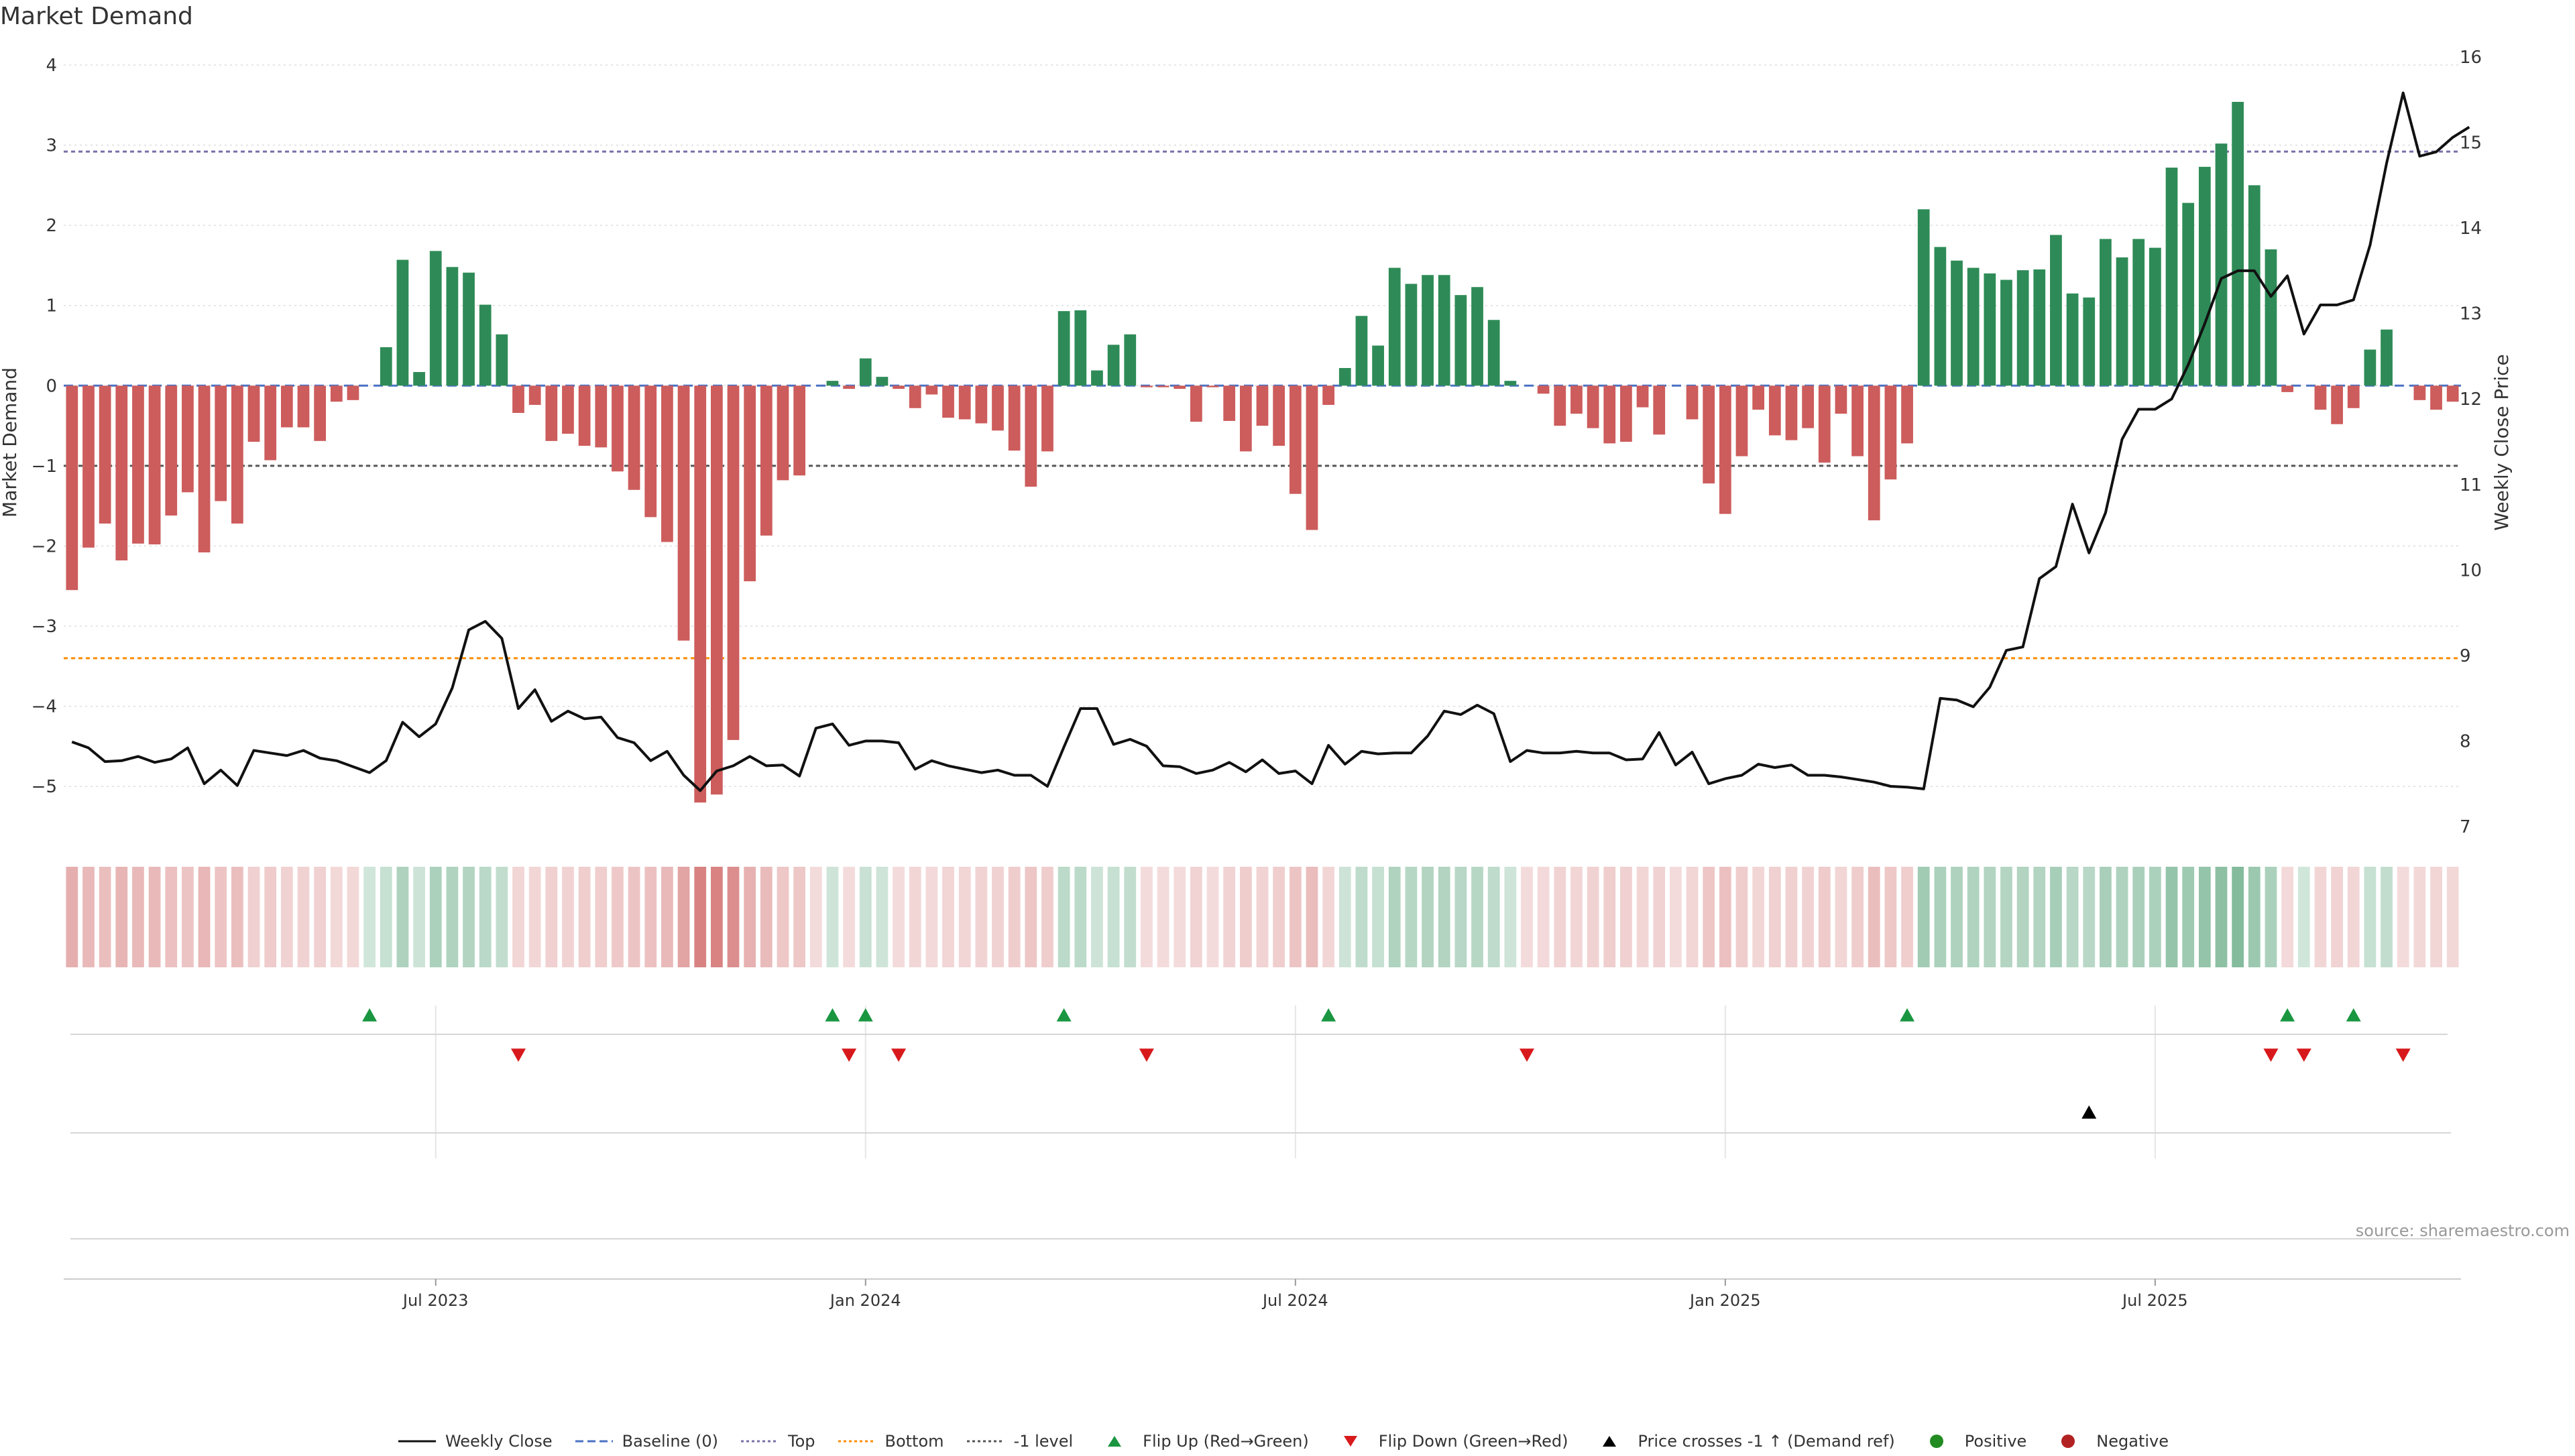 Image resolution: width=2575 pixels, height=1456 pixels. I want to click on legend-item: Flip Up (Red→Green), so click(1201, 1441).